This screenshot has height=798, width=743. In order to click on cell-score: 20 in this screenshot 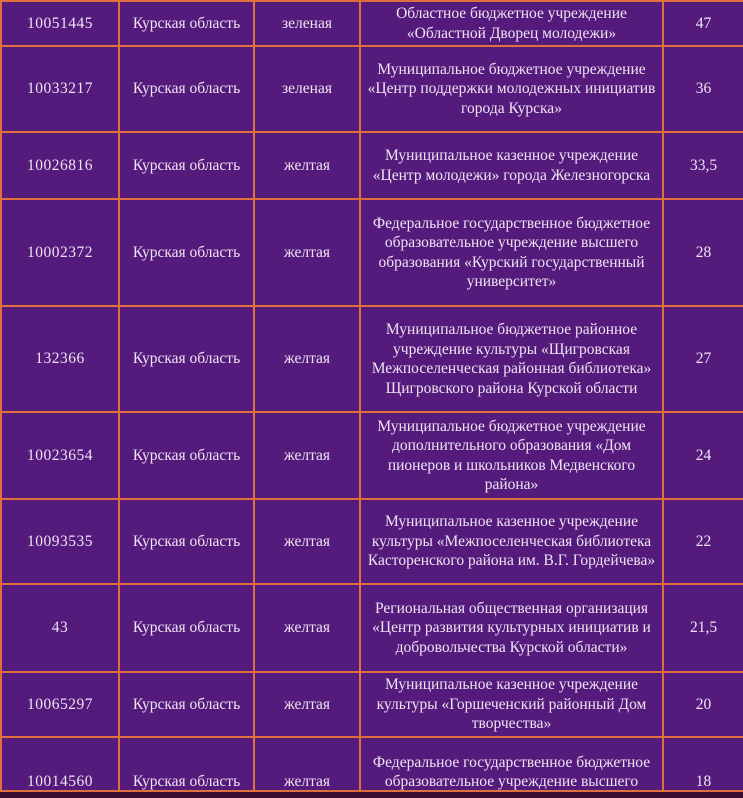, I will do `click(702, 704)`.